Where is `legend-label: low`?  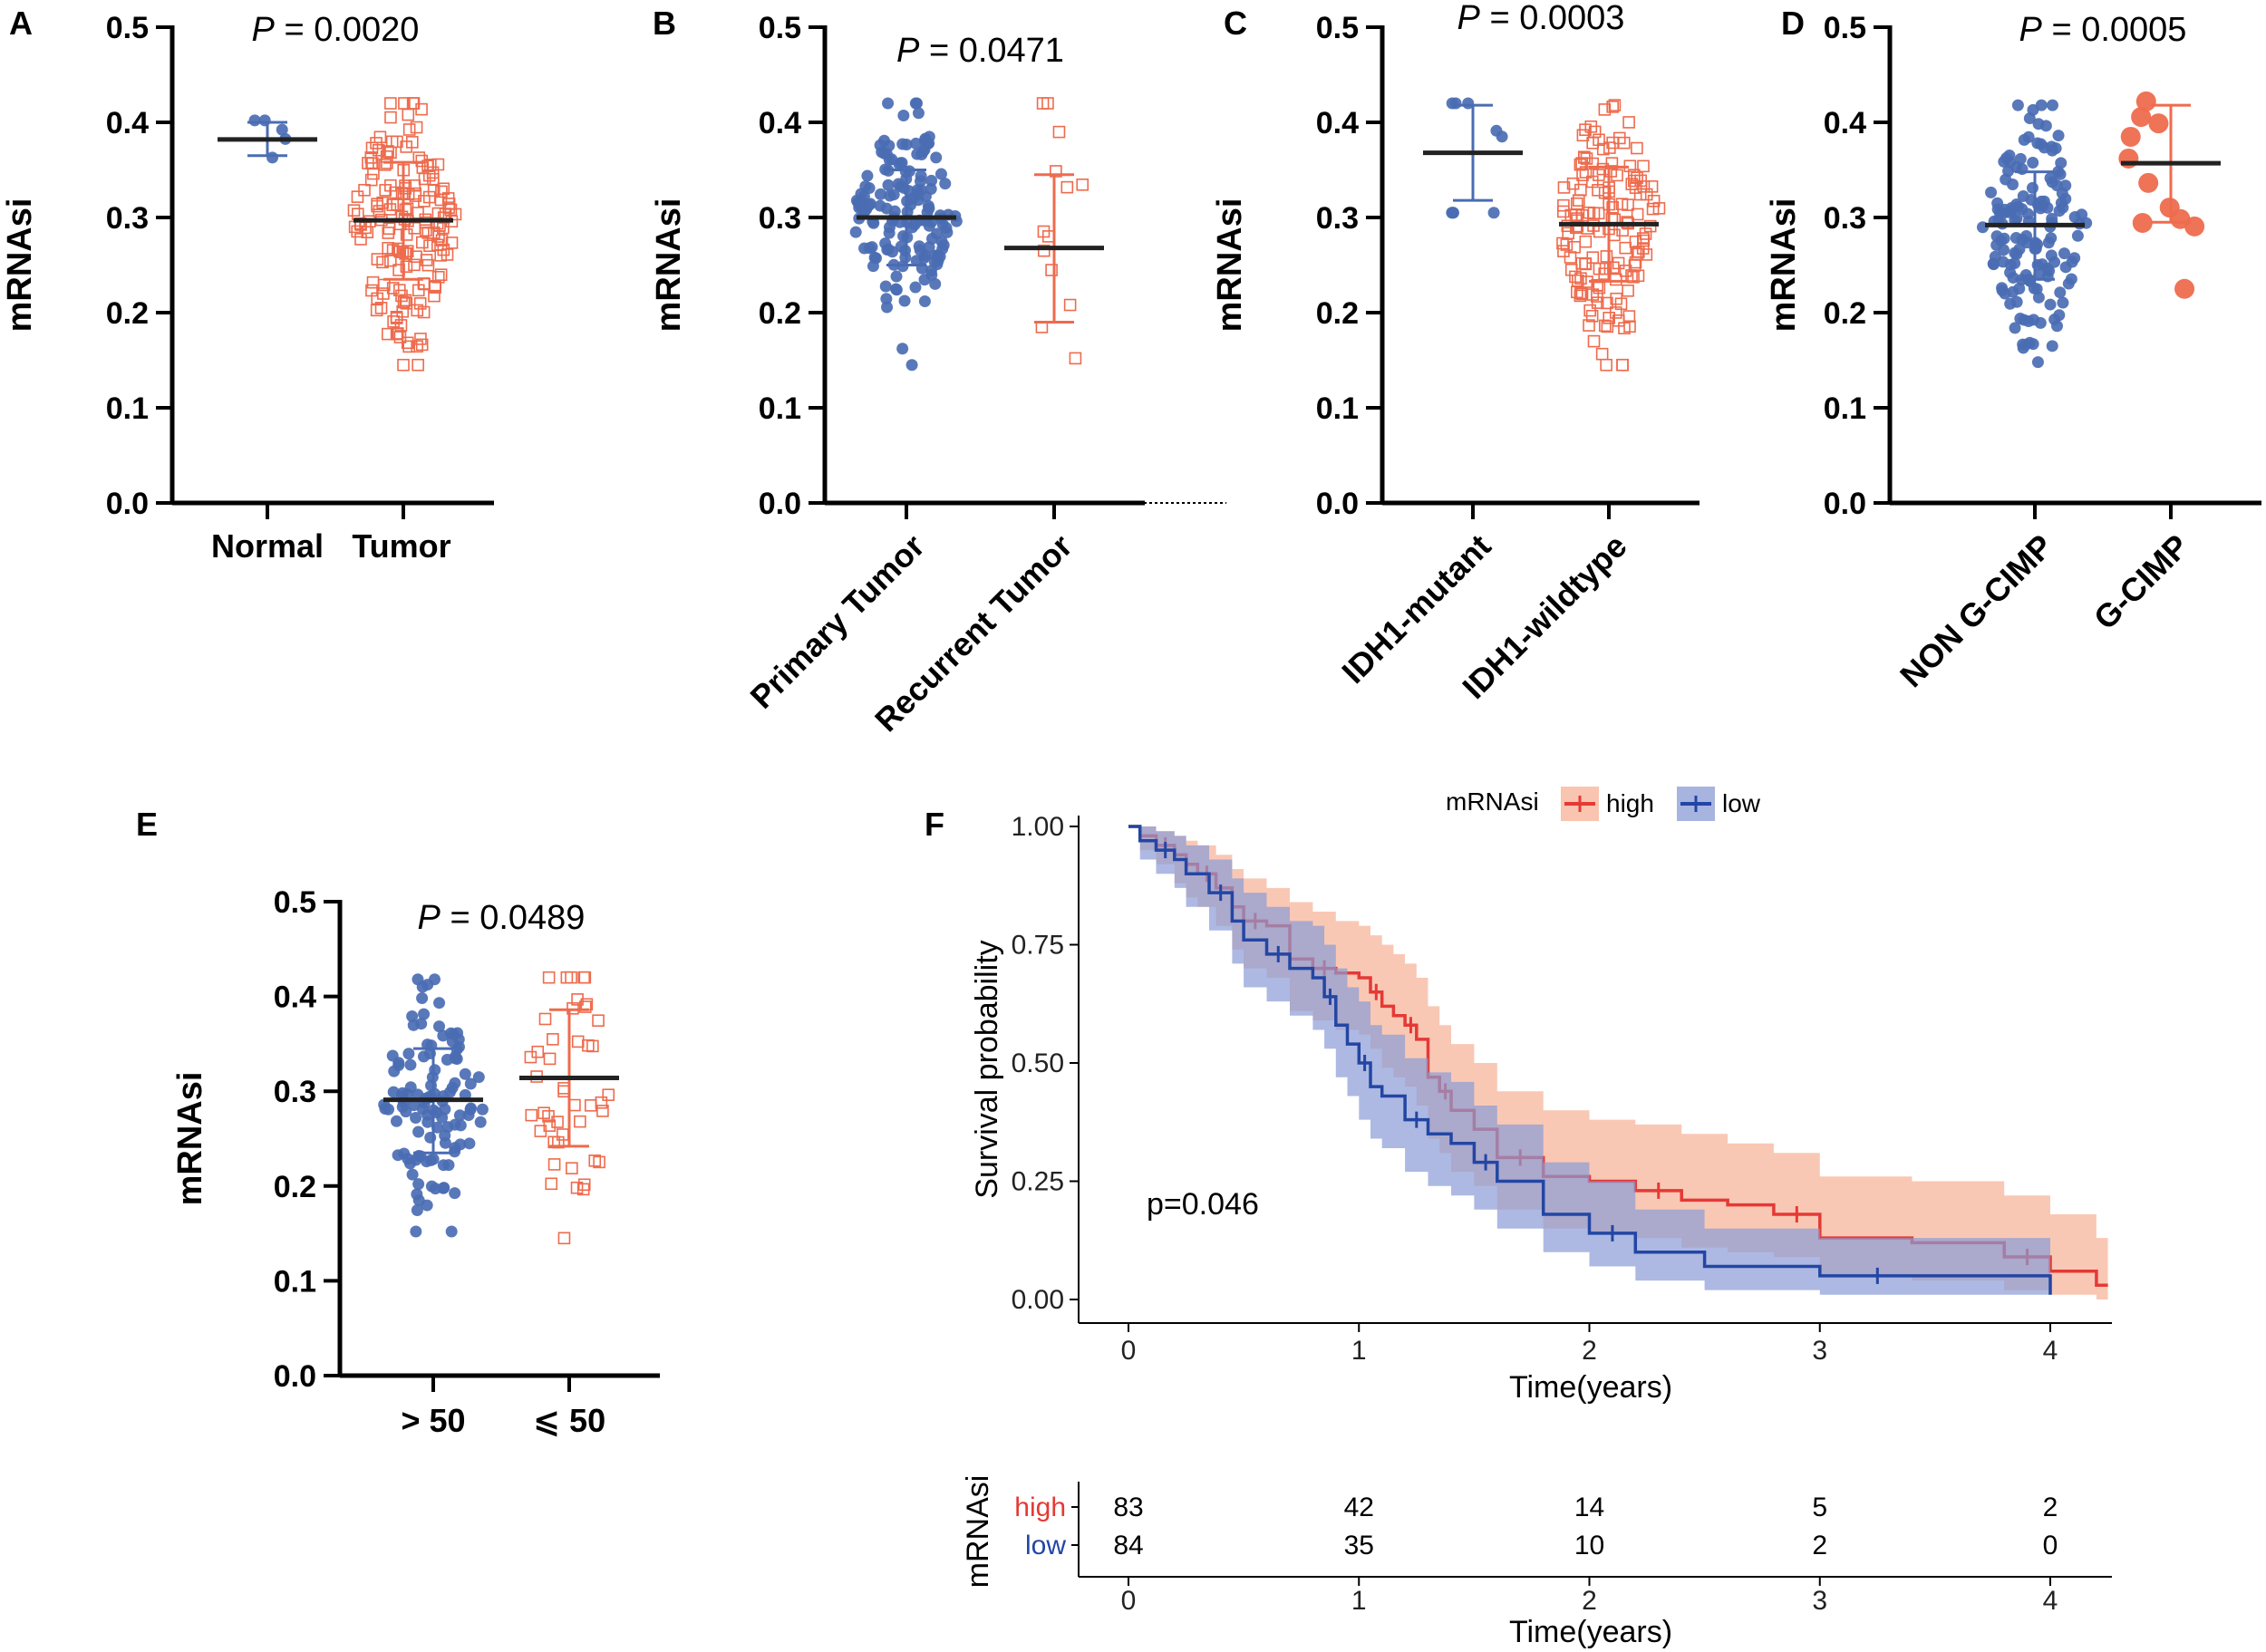 legend-label: low is located at coordinates (1741, 803).